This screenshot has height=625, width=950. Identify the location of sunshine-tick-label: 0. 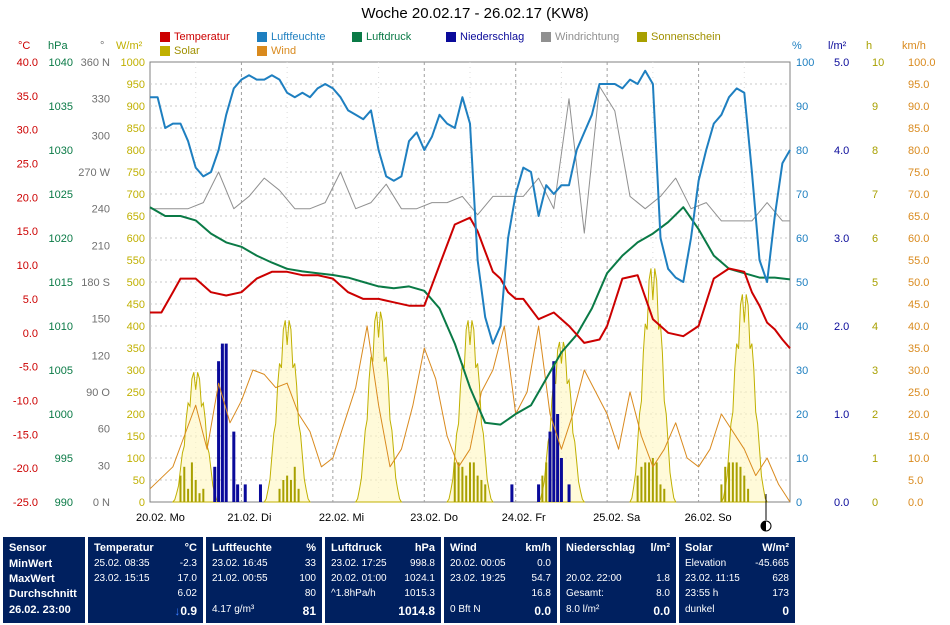
(875, 503).